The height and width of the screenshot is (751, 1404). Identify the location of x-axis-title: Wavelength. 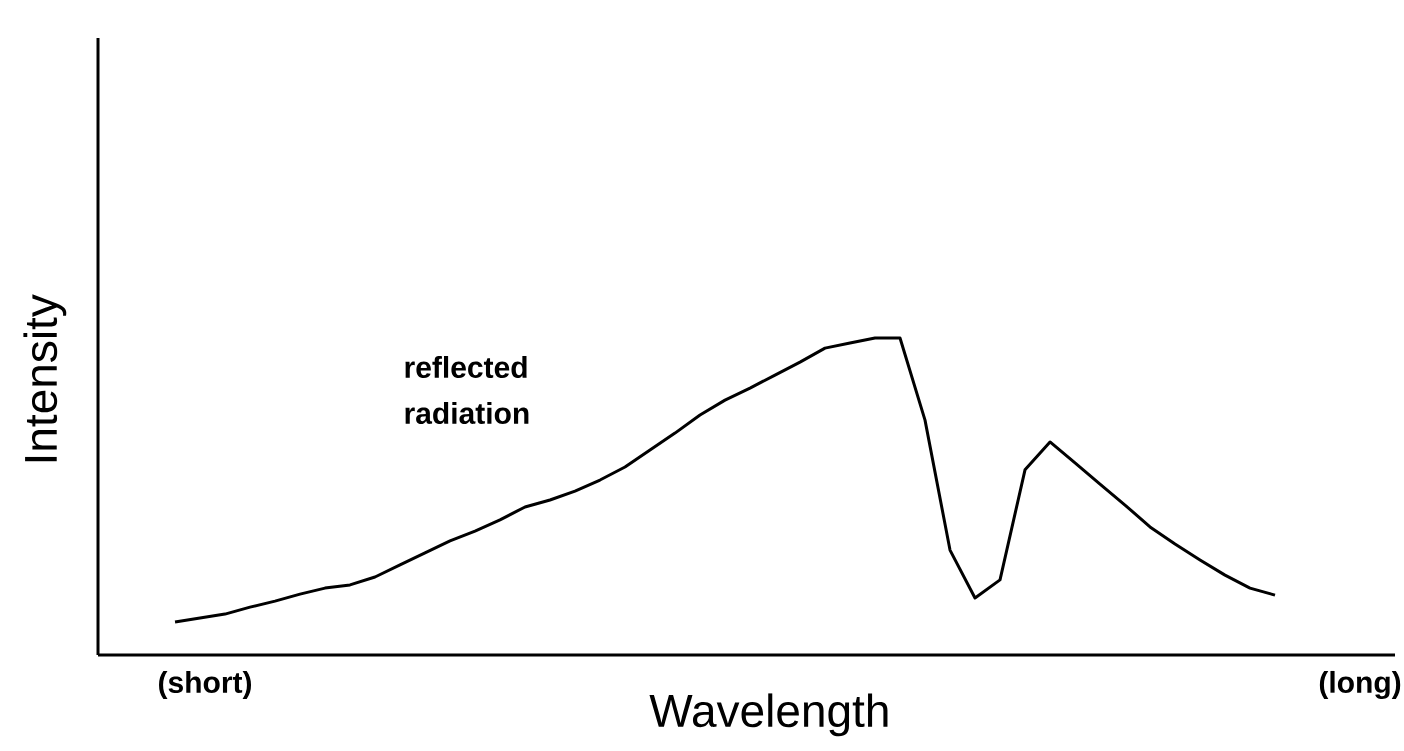
(768, 715).